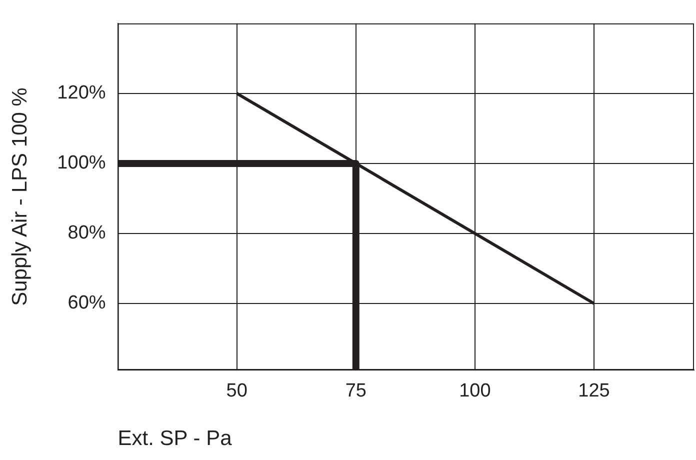  What do you see at coordinates (20, 197) in the screenshot?
I see `y-axis-title: Supply Air - LPS 100 %` at bounding box center [20, 197].